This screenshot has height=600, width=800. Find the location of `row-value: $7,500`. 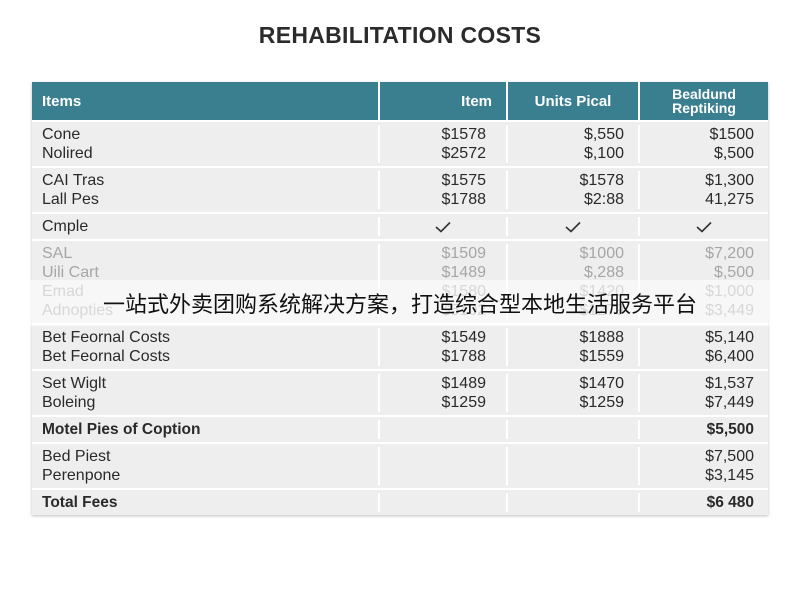

row-value: $7,500 is located at coordinates (729, 456).